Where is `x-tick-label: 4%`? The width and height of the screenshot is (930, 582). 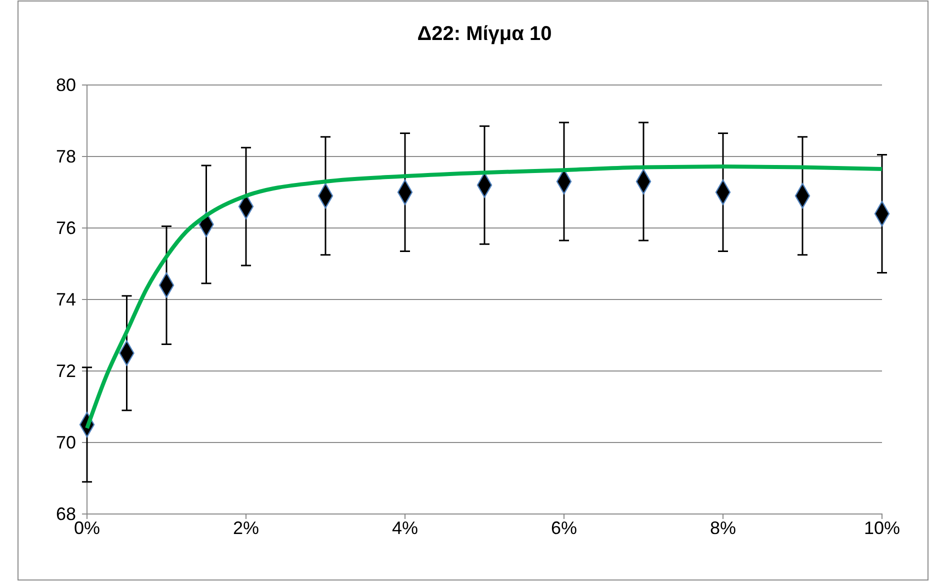 x-tick-label: 4% is located at coordinates (405, 528).